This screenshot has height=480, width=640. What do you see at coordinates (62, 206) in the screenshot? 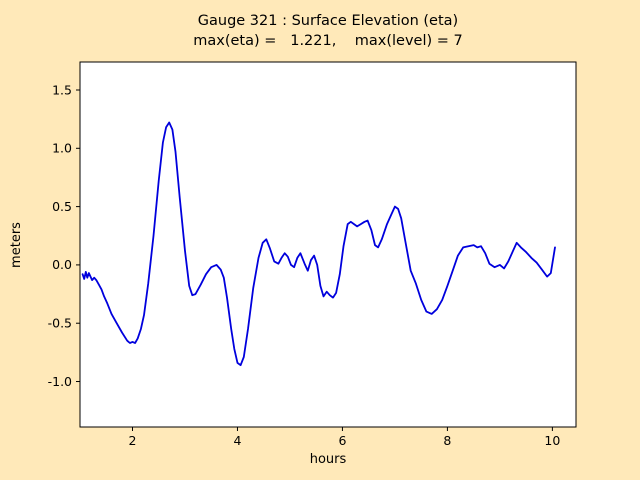
I see `y-tick-label: 0.5` at bounding box center [62, 206].